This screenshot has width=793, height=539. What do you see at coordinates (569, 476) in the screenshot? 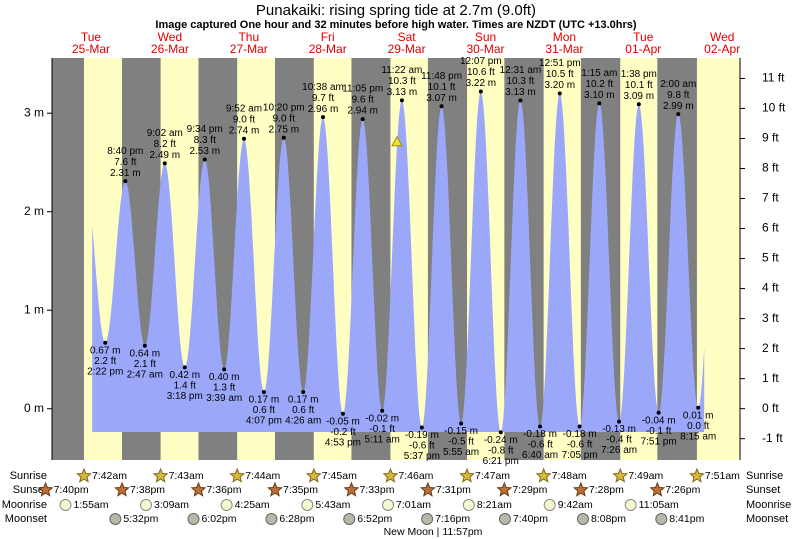
I see `sunrise-time: 7:48am` at bounding box center [569, 476].